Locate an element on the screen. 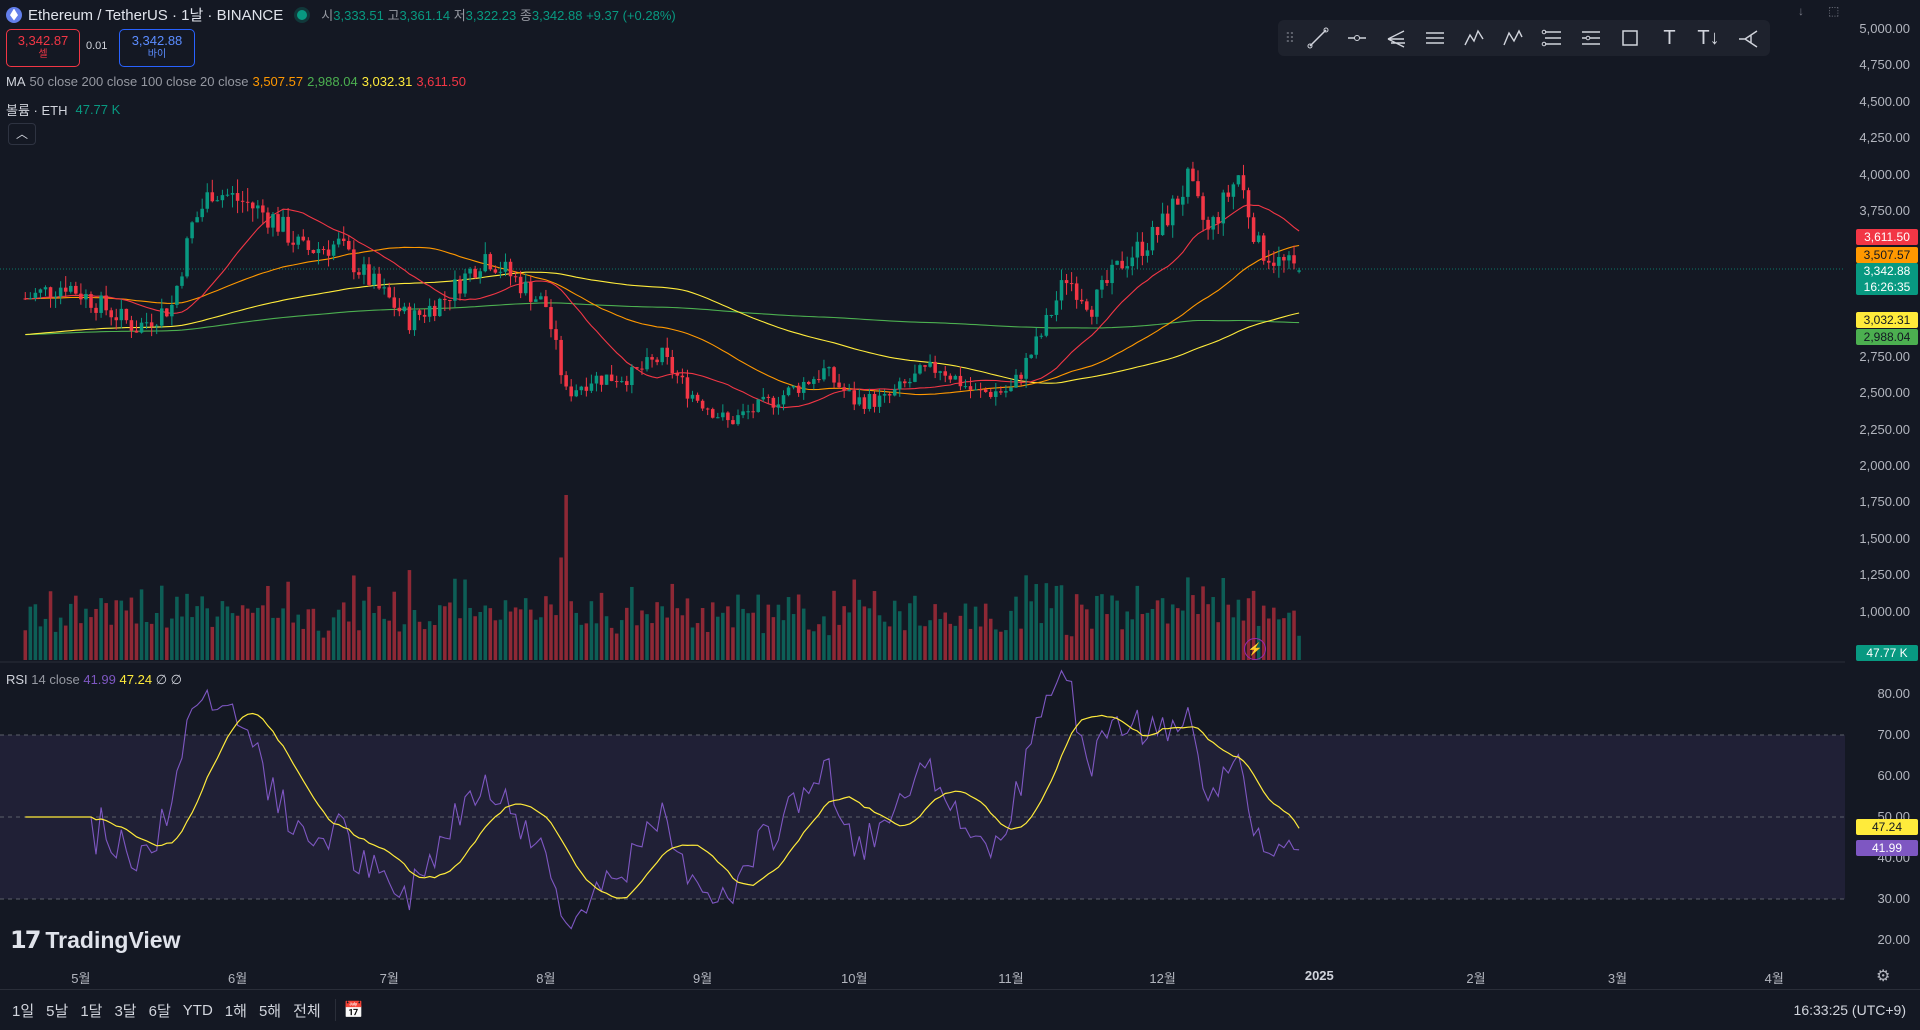 The height and width of the screenshot is (1030, 1920). range-button: 1일 is located at coordinates (23, 1011).